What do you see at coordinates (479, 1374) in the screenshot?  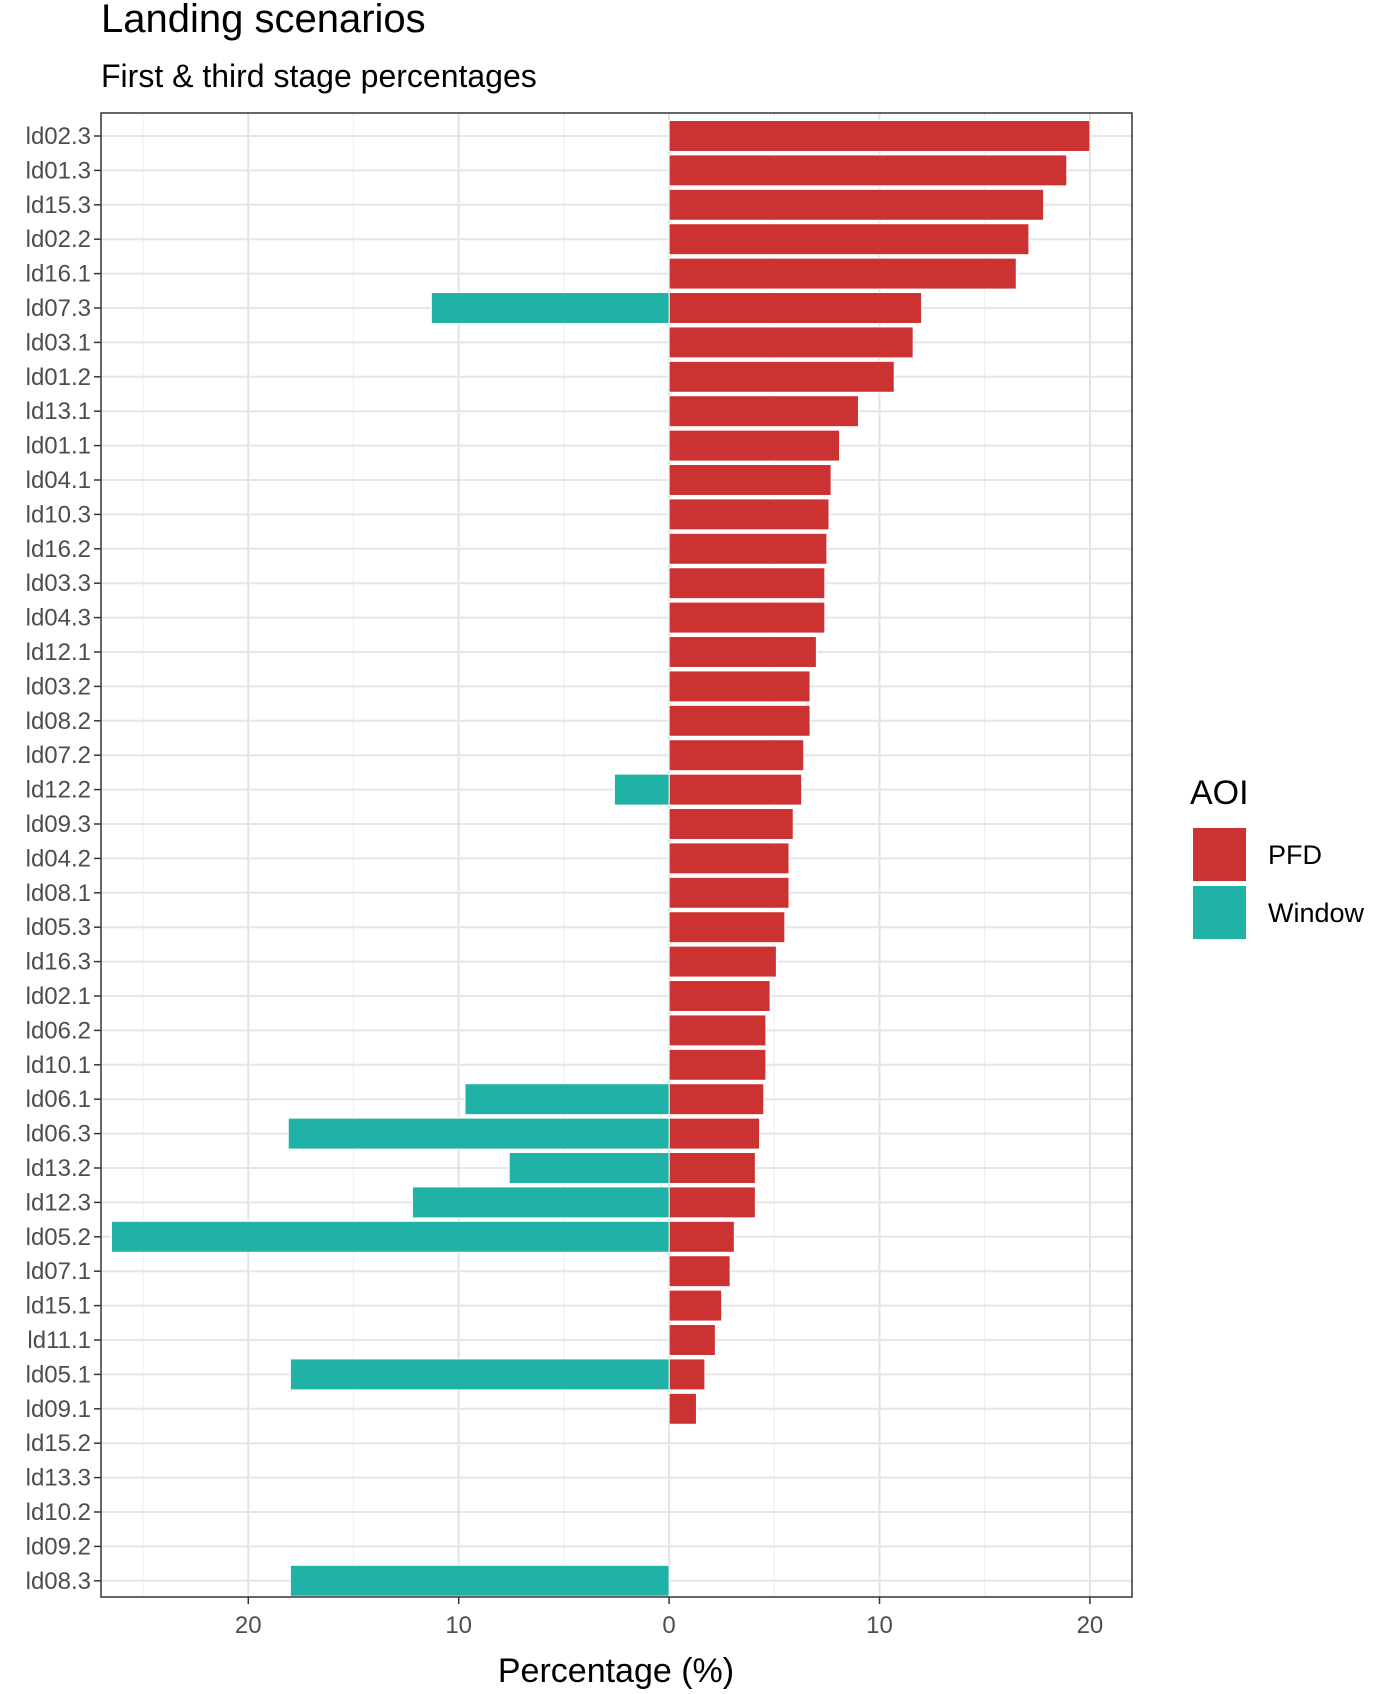 I see `bar-window-ld05.1` at bounding box center [479, 1374].